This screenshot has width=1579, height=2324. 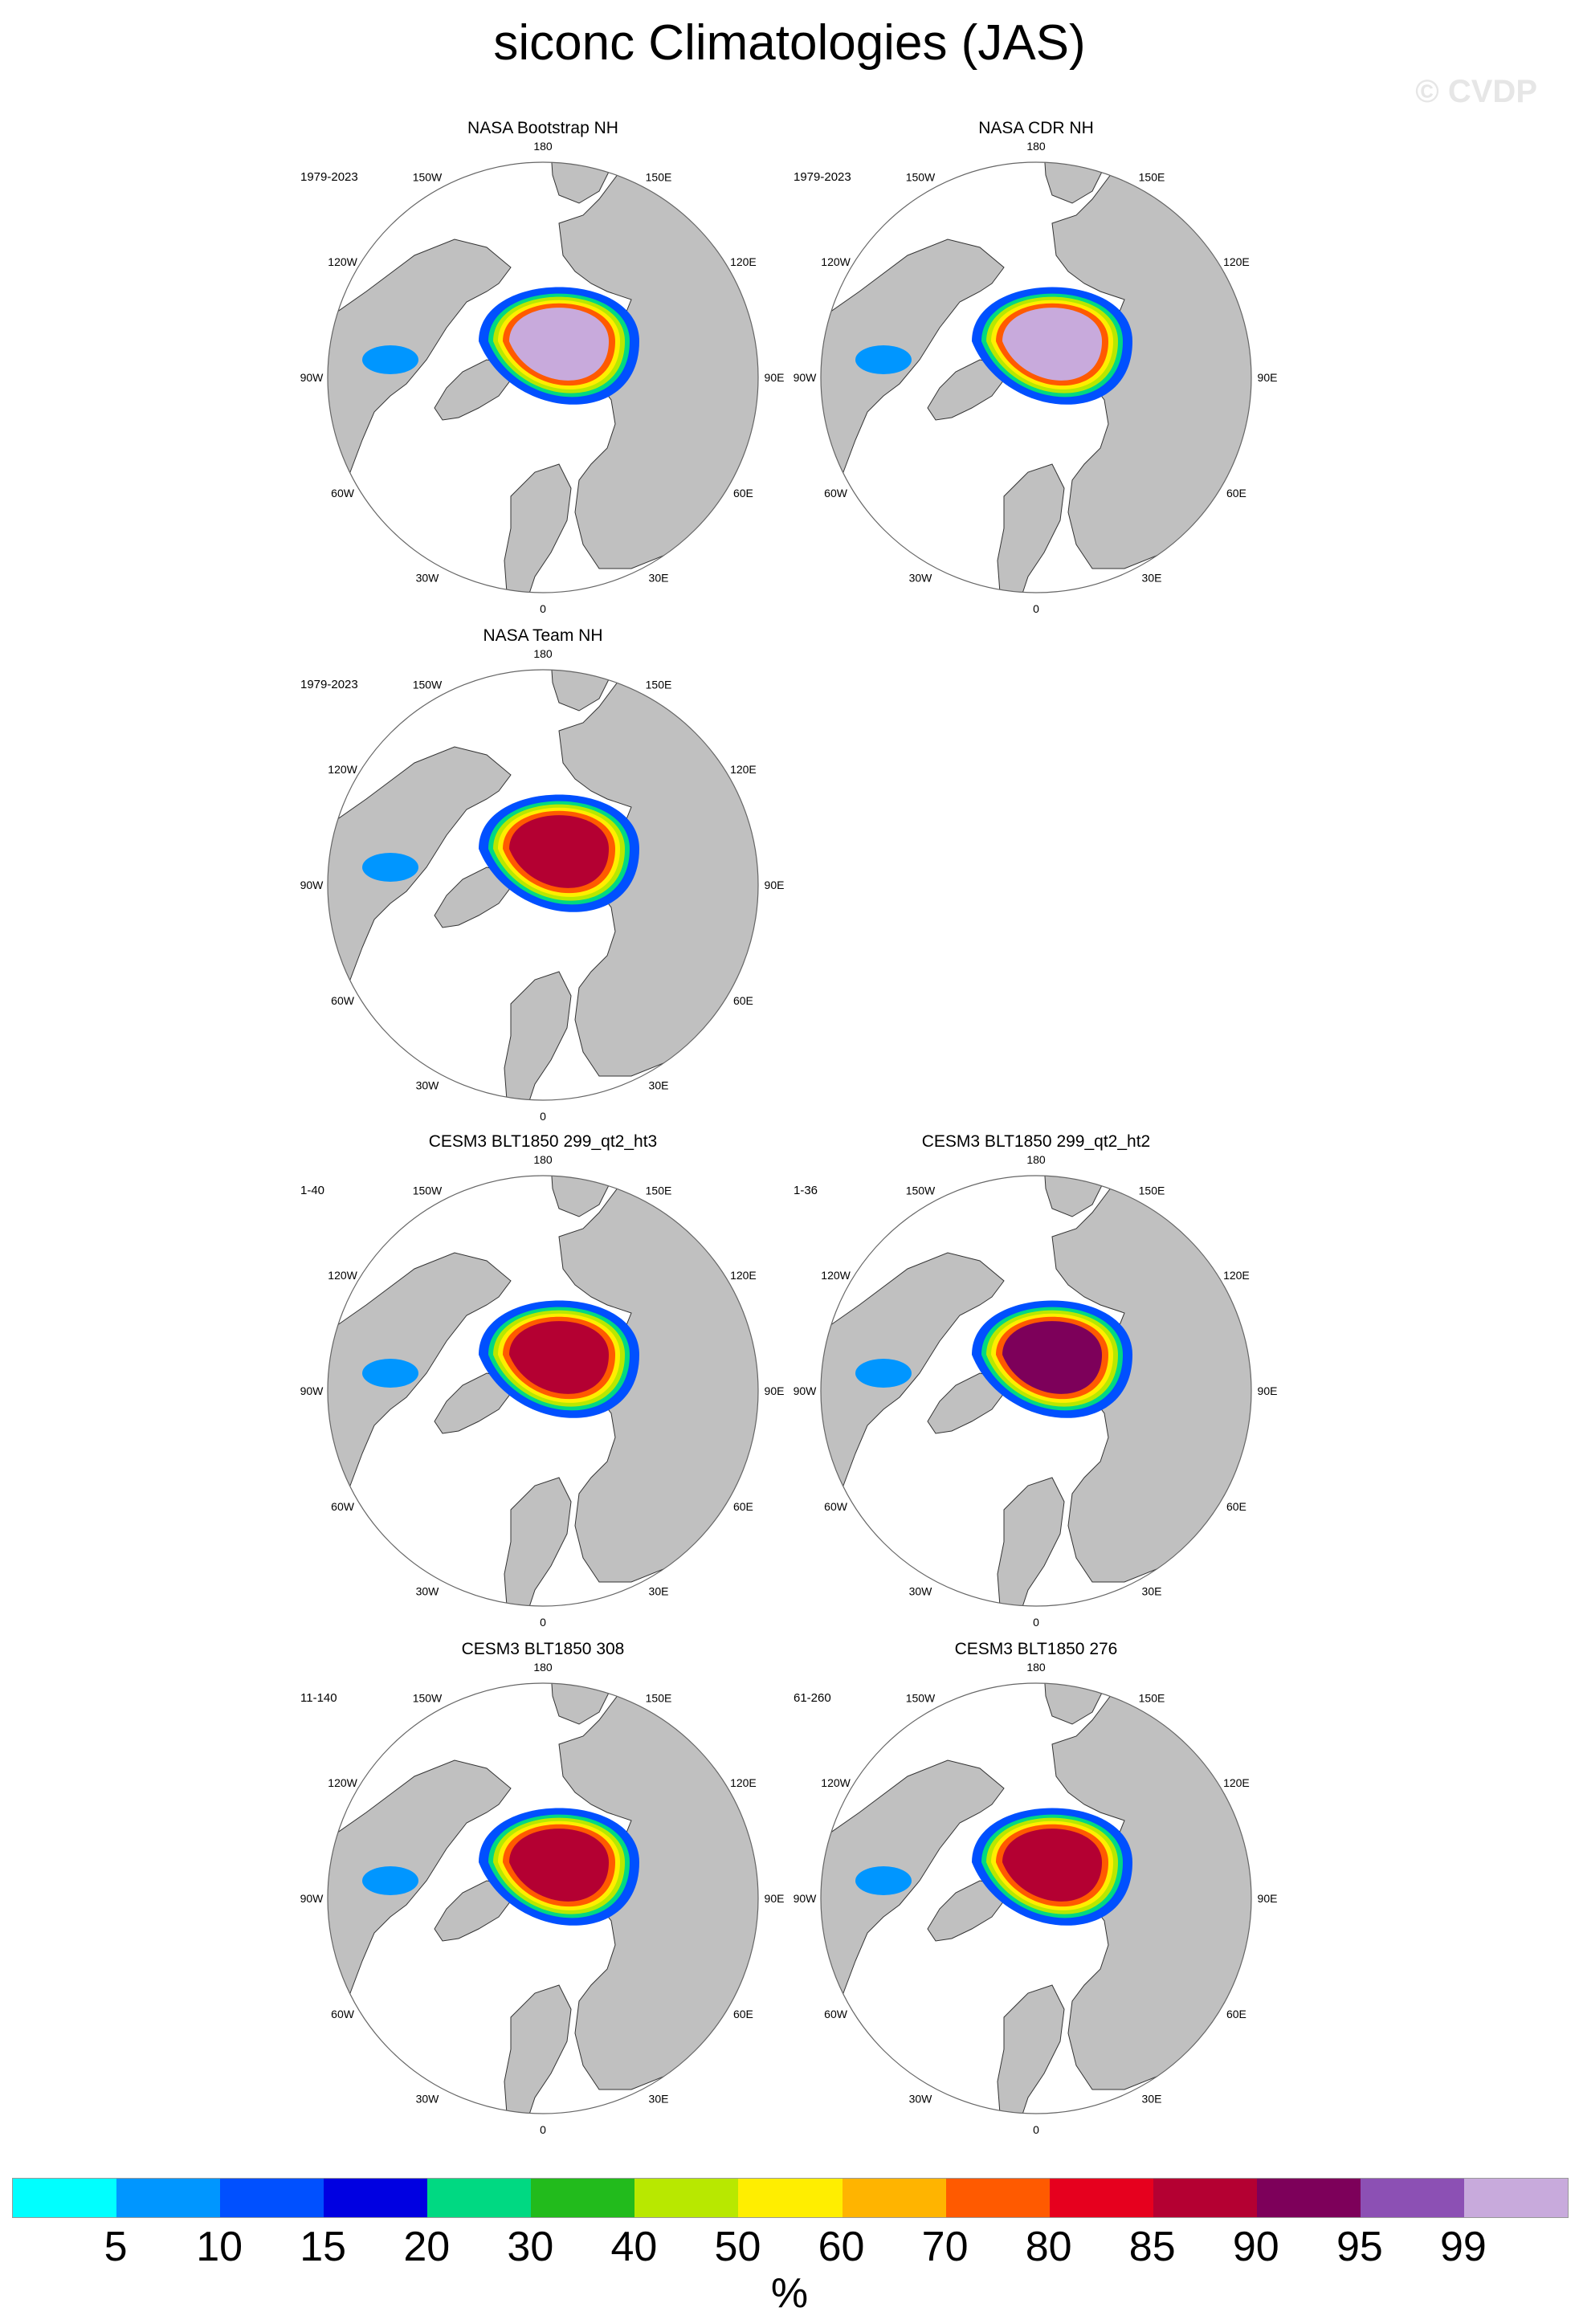 What do you see at coordinates (542, 128) in the screenshot?
I see `panel-title: NASA Bootstrap NH` at bounding box center [542, 128].